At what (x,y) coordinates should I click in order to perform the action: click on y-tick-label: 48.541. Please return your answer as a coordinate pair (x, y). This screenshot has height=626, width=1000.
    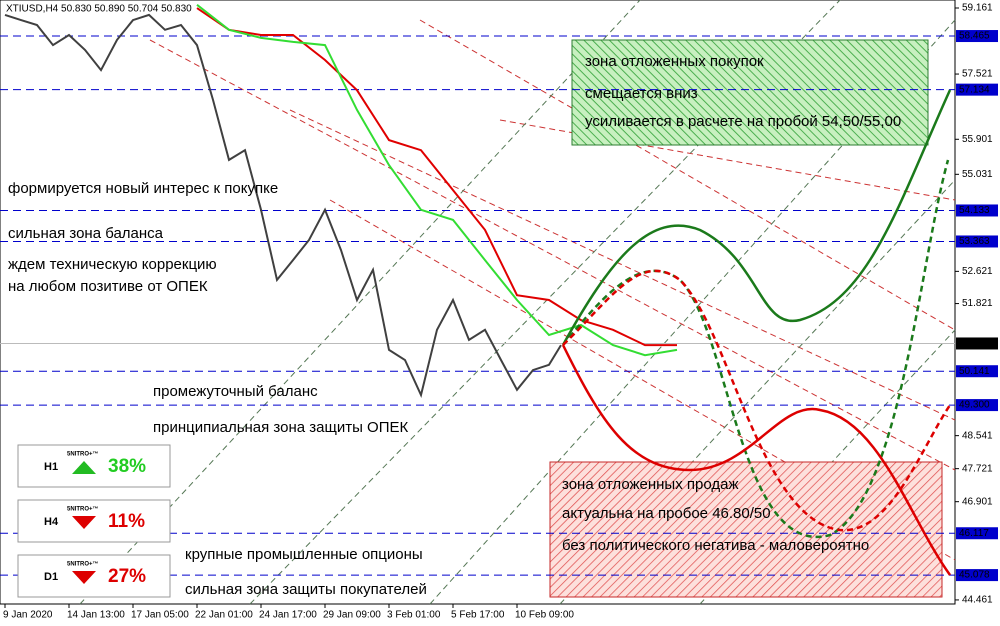
    Looking at the image, I should click on (977, 435).